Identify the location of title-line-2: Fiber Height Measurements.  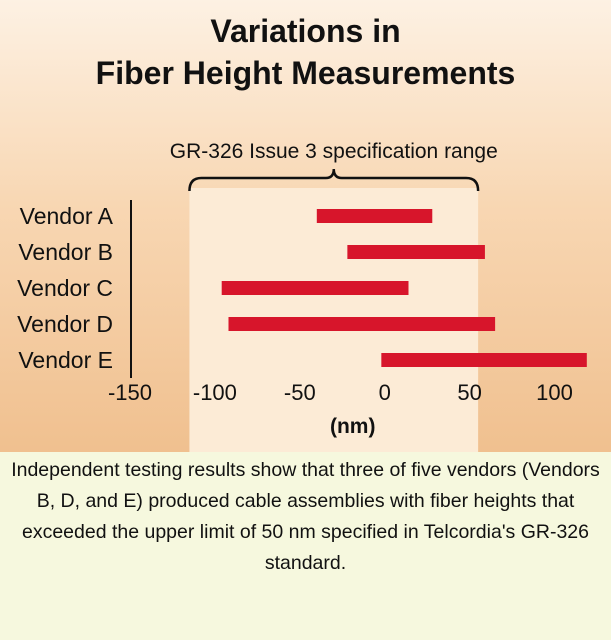
(305, 73).